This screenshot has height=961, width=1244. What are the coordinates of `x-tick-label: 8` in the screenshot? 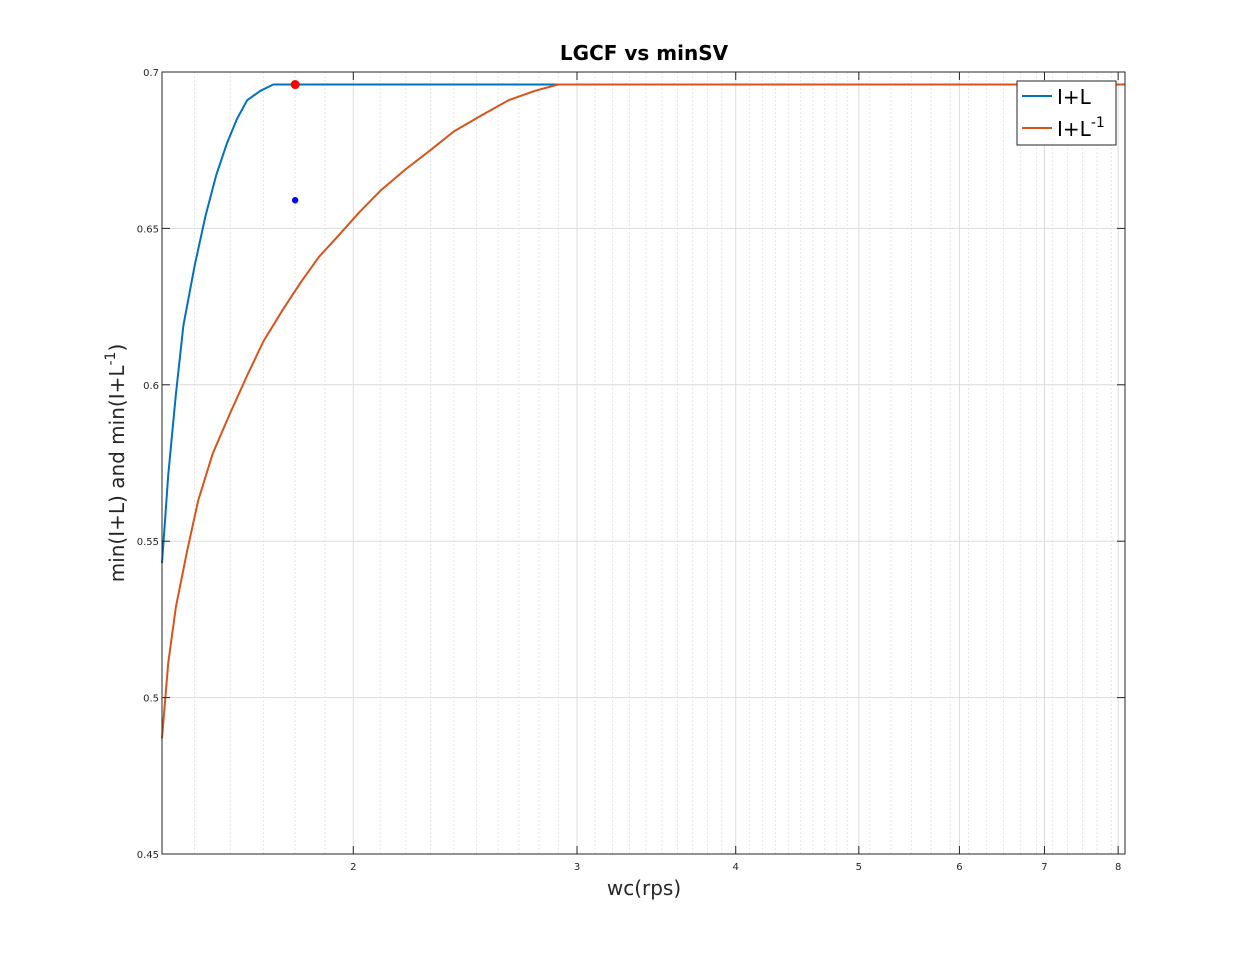 It's located at (1118, 867).